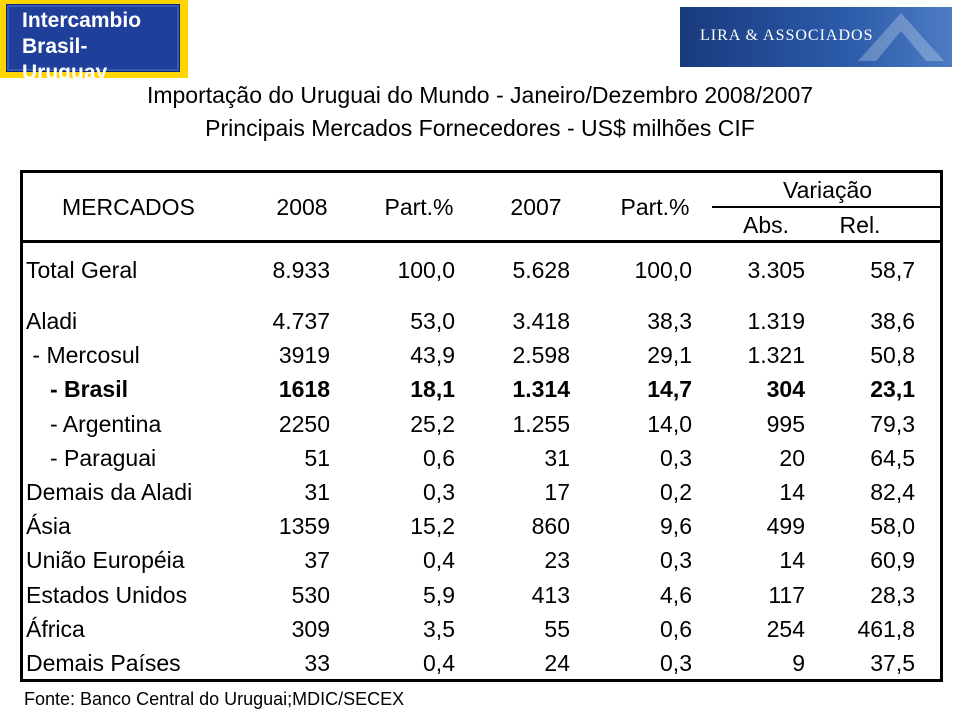 Image resolution: width=960 pixels, height=720 pixels. I want to click on cell-abs: 304, so click(785, 389).